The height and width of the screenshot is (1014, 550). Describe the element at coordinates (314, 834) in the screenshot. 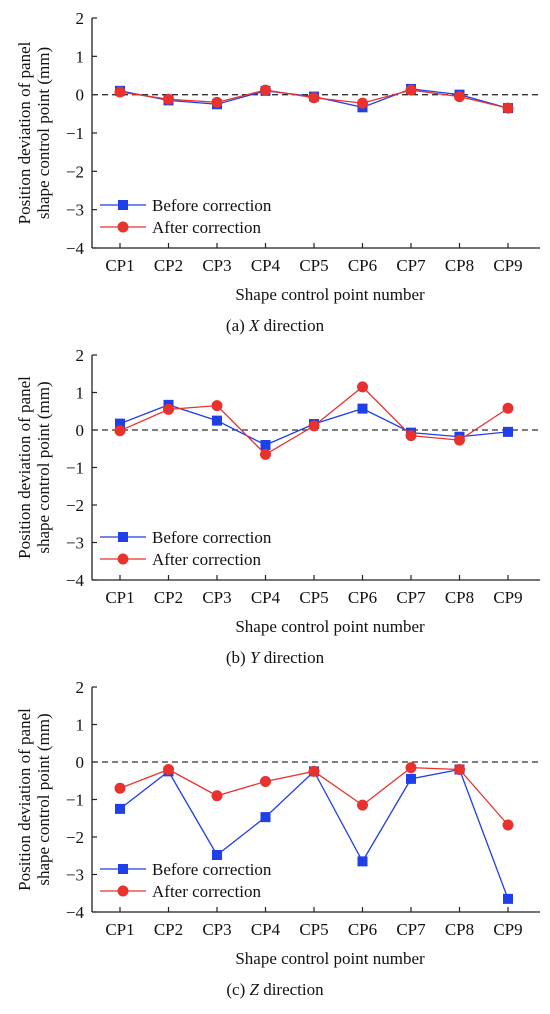

I see `series-line-before-correction` at that location.